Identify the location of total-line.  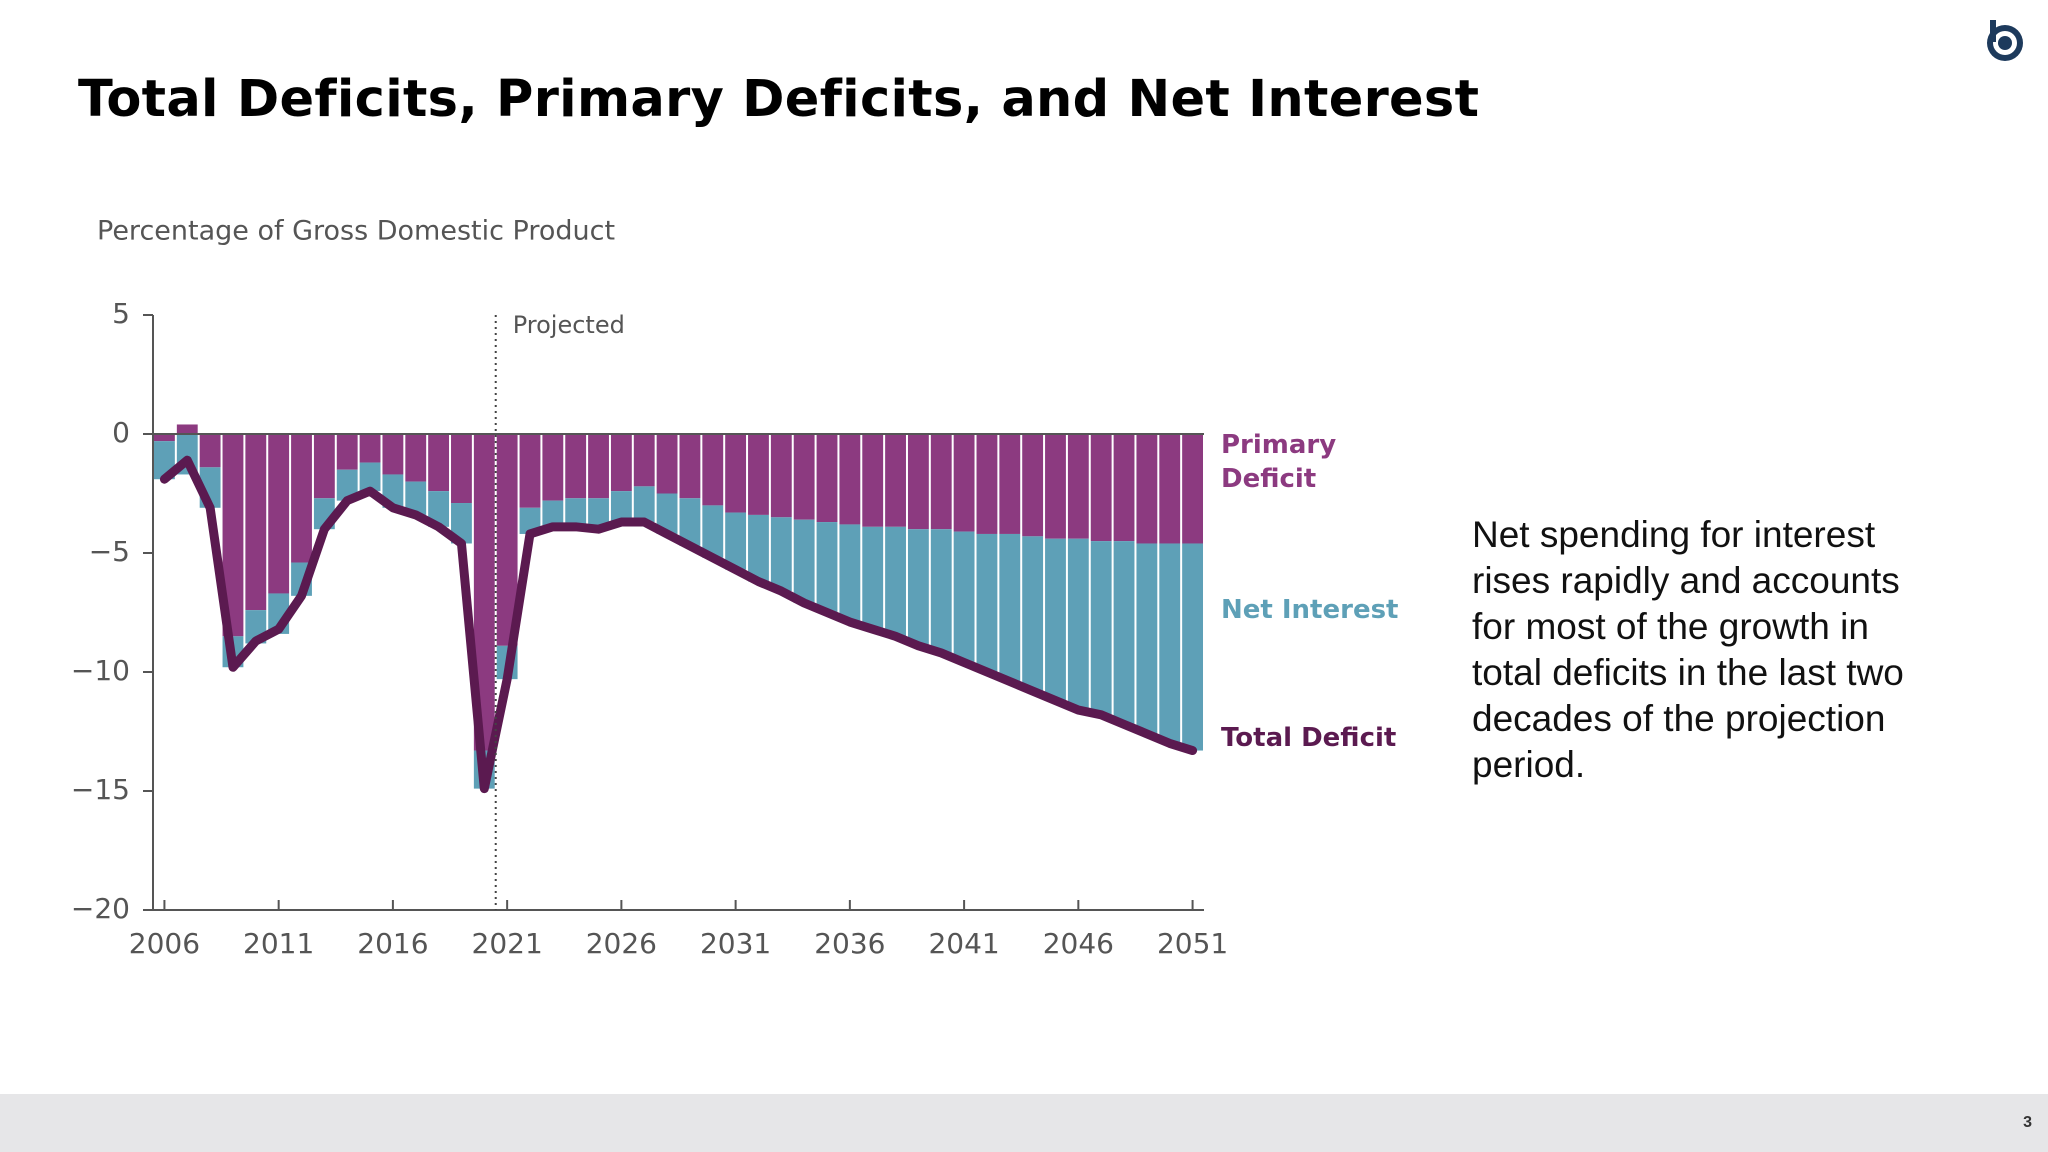
(678, 624).